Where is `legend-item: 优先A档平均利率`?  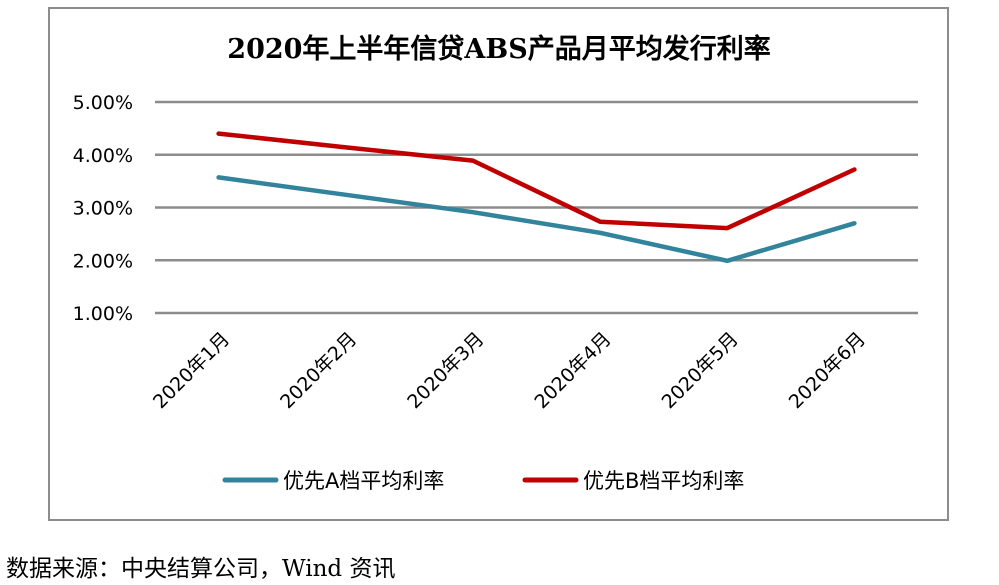 legend-item: 优先A档平均利率 is located at coordinates (333, 481).